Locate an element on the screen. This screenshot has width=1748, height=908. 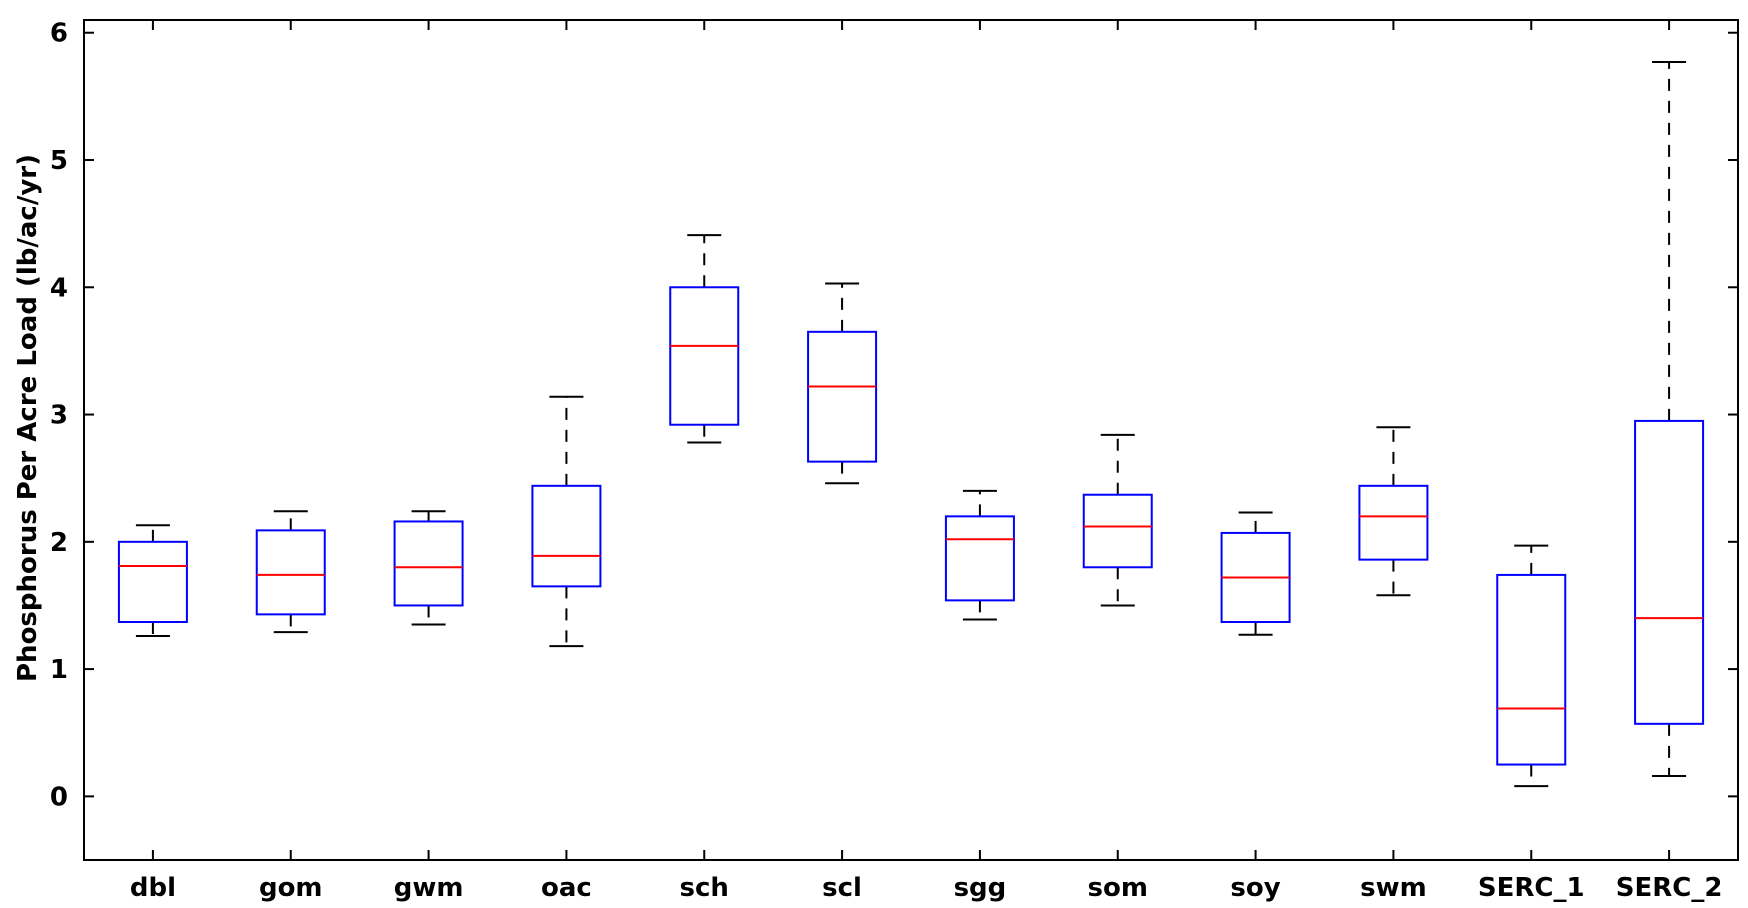
x-tick-label-gom: gom is located at coordinates (291, 888).